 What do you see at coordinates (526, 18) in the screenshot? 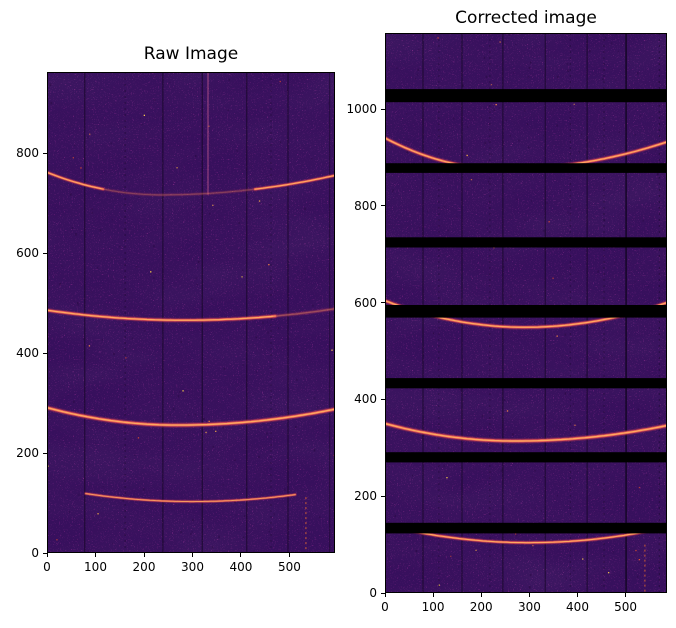
I see `corrected-panel-title: Corrected image` at bounding box center [526, 18].